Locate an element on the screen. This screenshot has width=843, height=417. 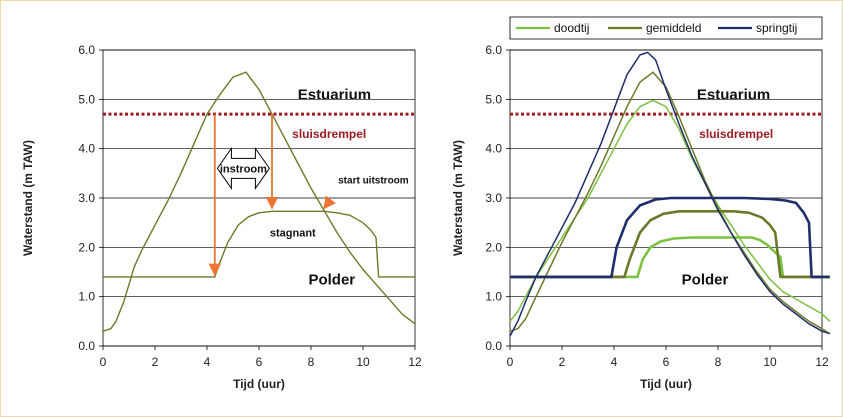
chart1-ytick-label: 4.0 is located at coordinates (86, 149).